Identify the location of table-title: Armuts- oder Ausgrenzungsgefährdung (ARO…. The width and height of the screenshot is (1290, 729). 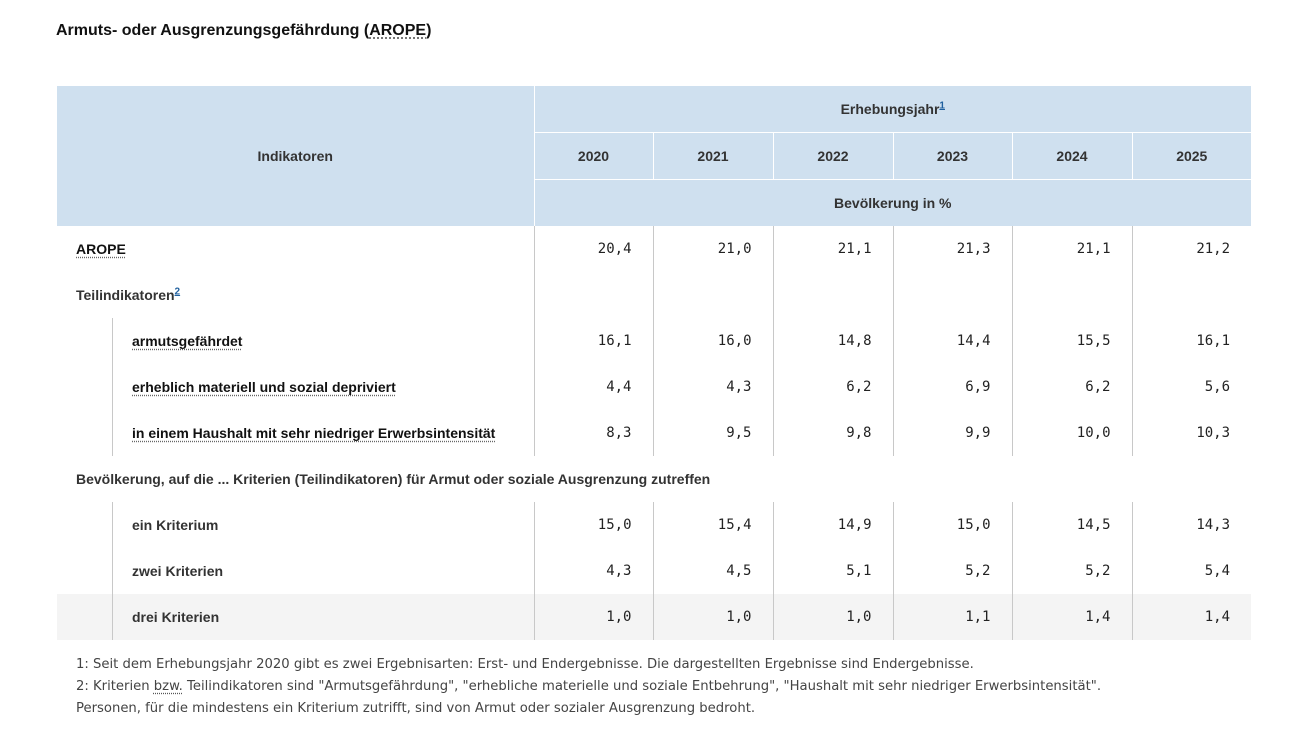
(243, 31).